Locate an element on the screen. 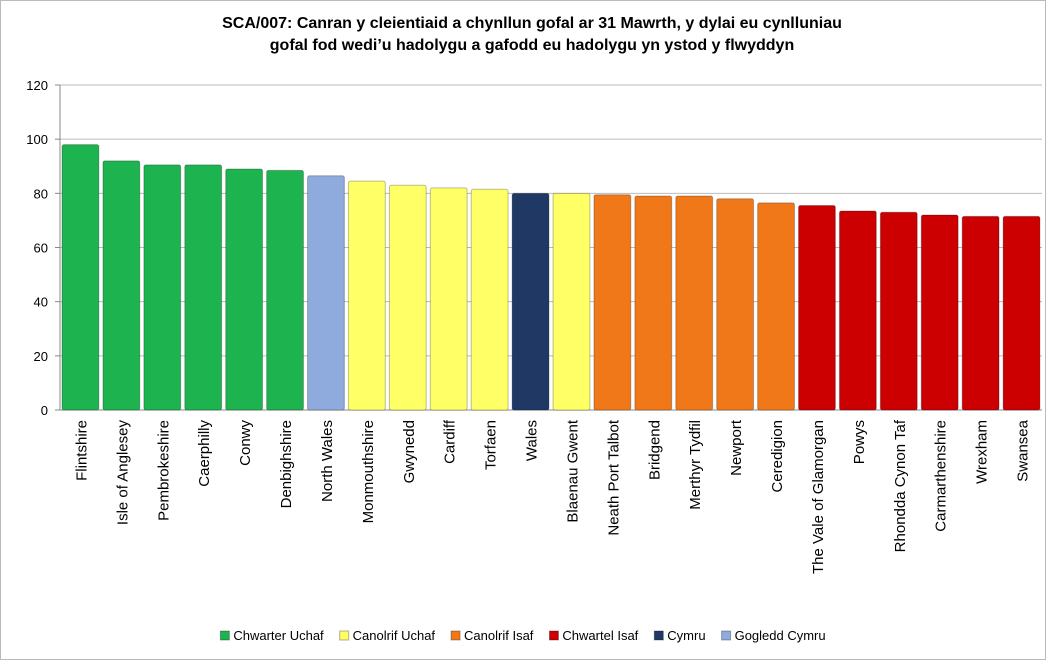 This screenshot has height=661, width=1051. x-tick-label: Torfaen is located at coordinates (491, 445).